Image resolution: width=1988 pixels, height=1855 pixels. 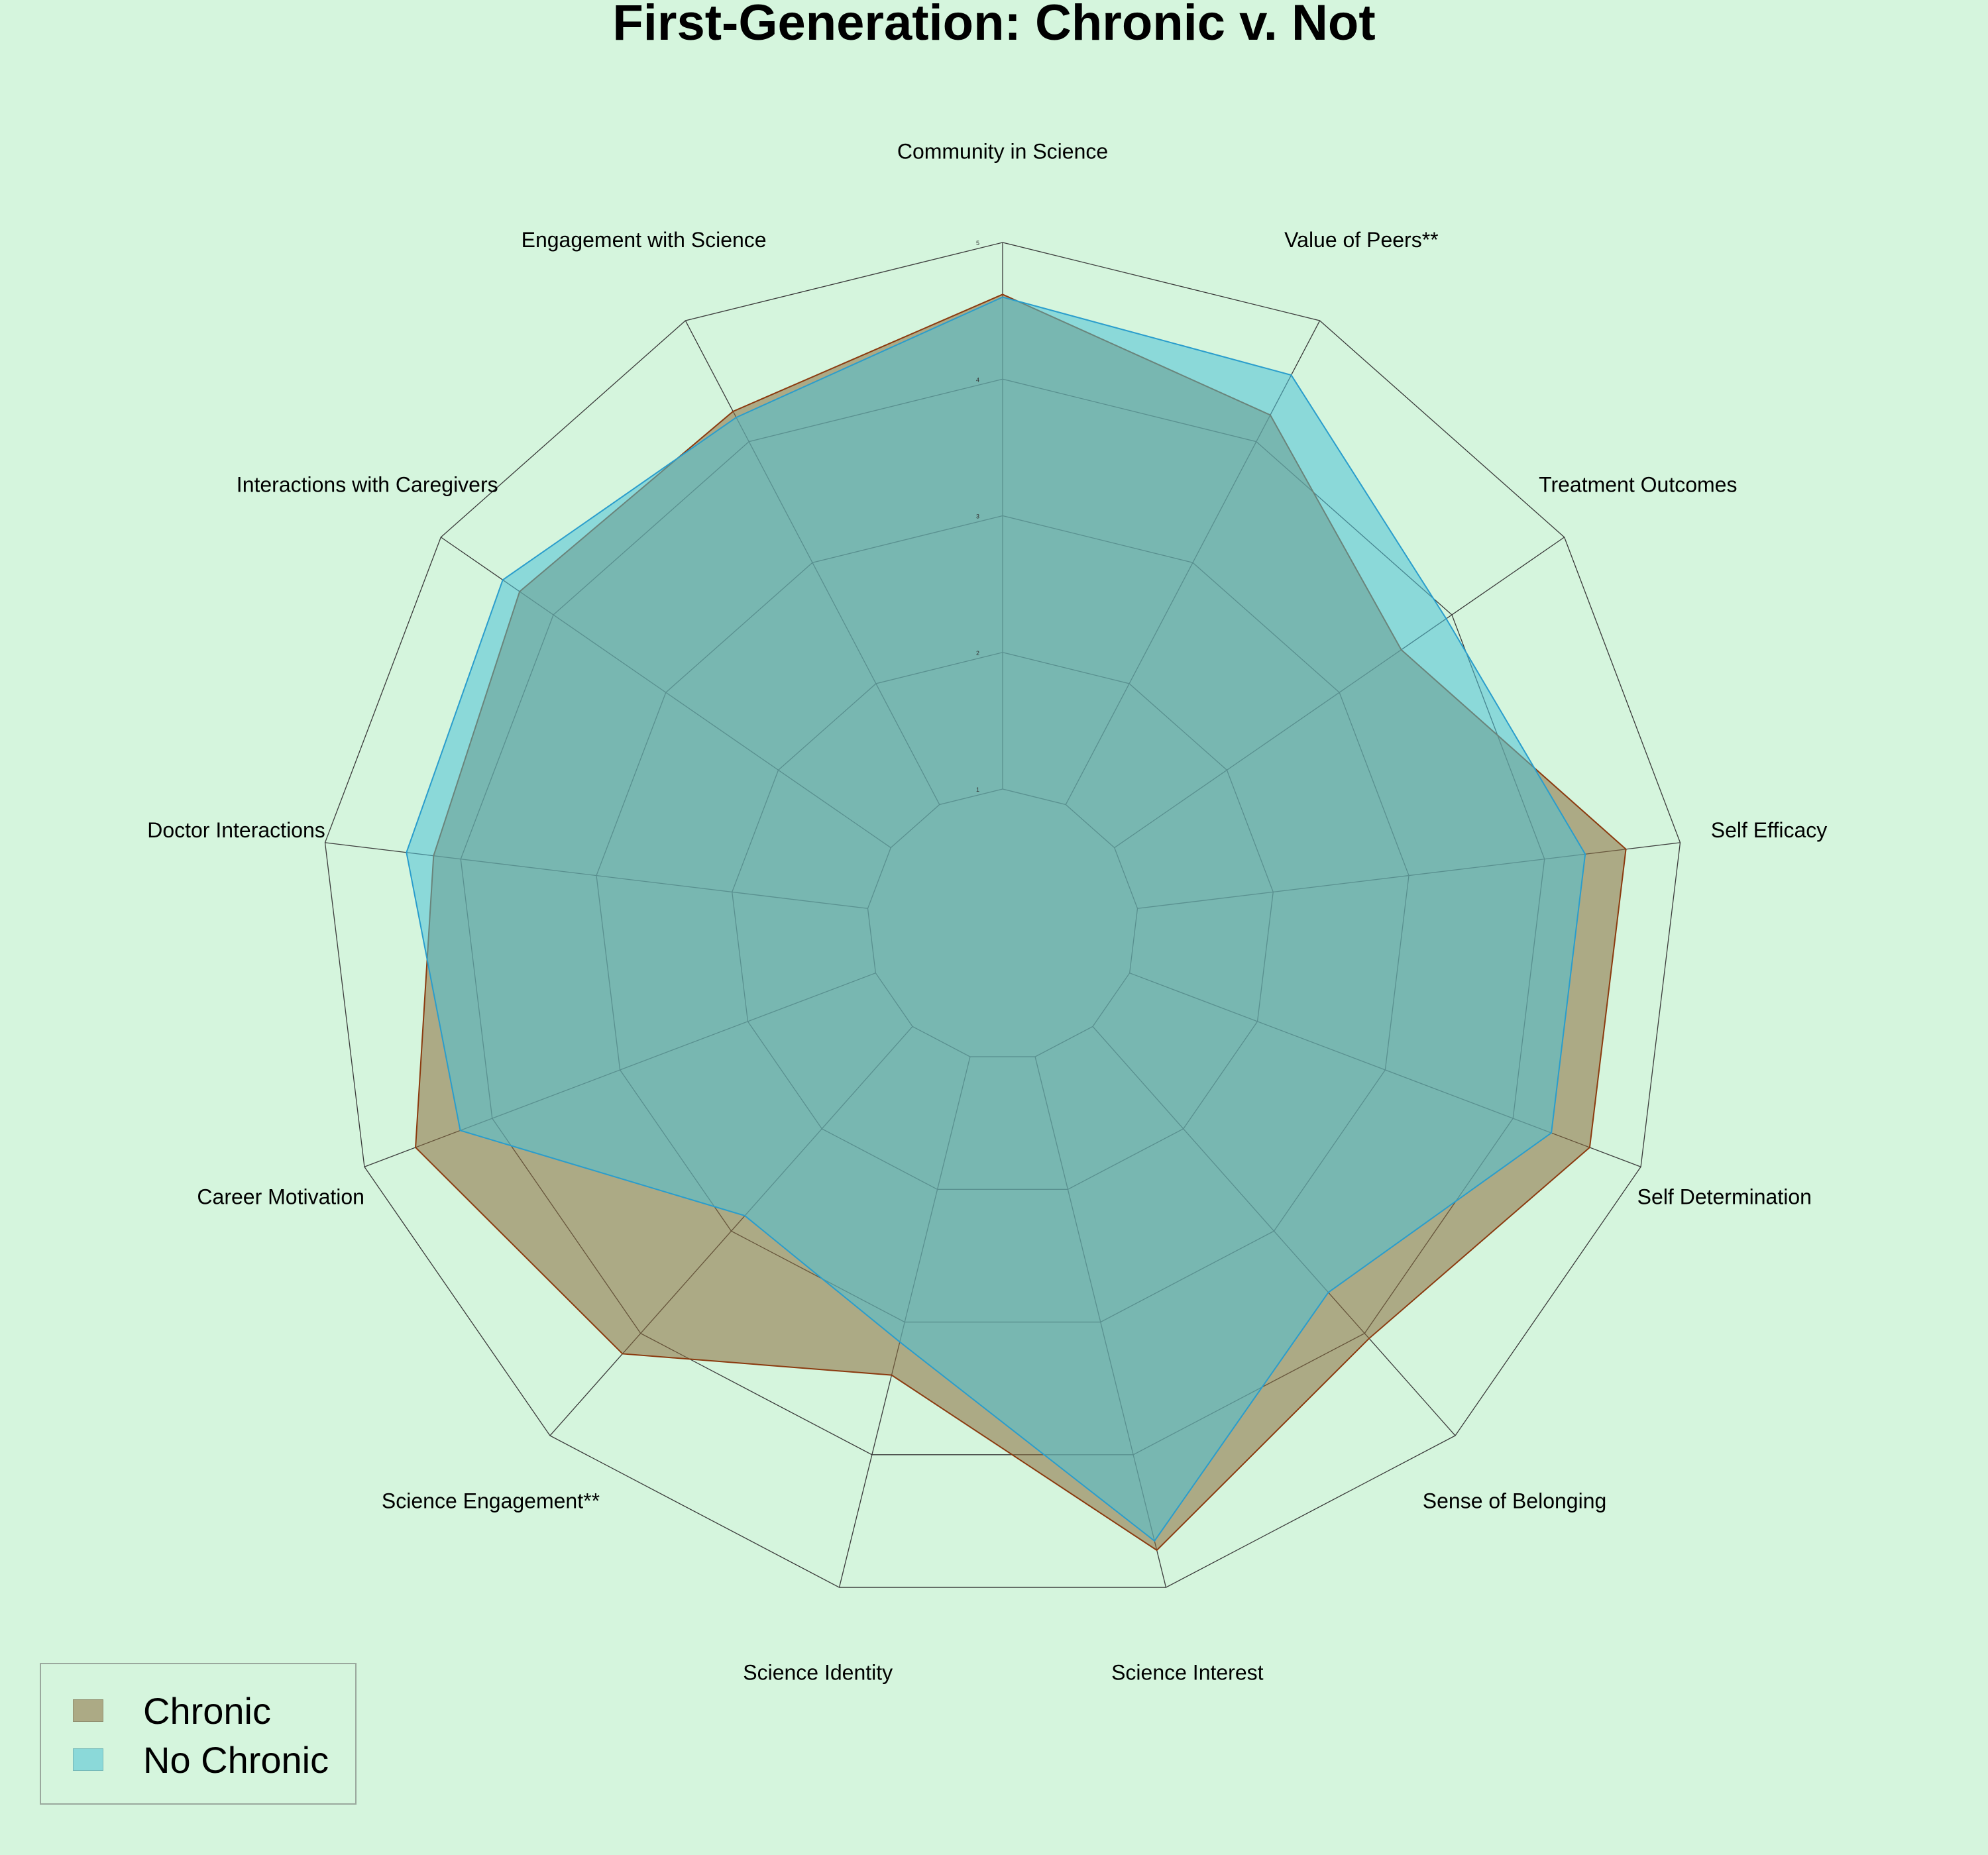 What do you see at coordinates (491, 1501) in the screenshot?
I see `axis-label-science-engagement: Science Engagement**` at bounding box center [491, 1501].